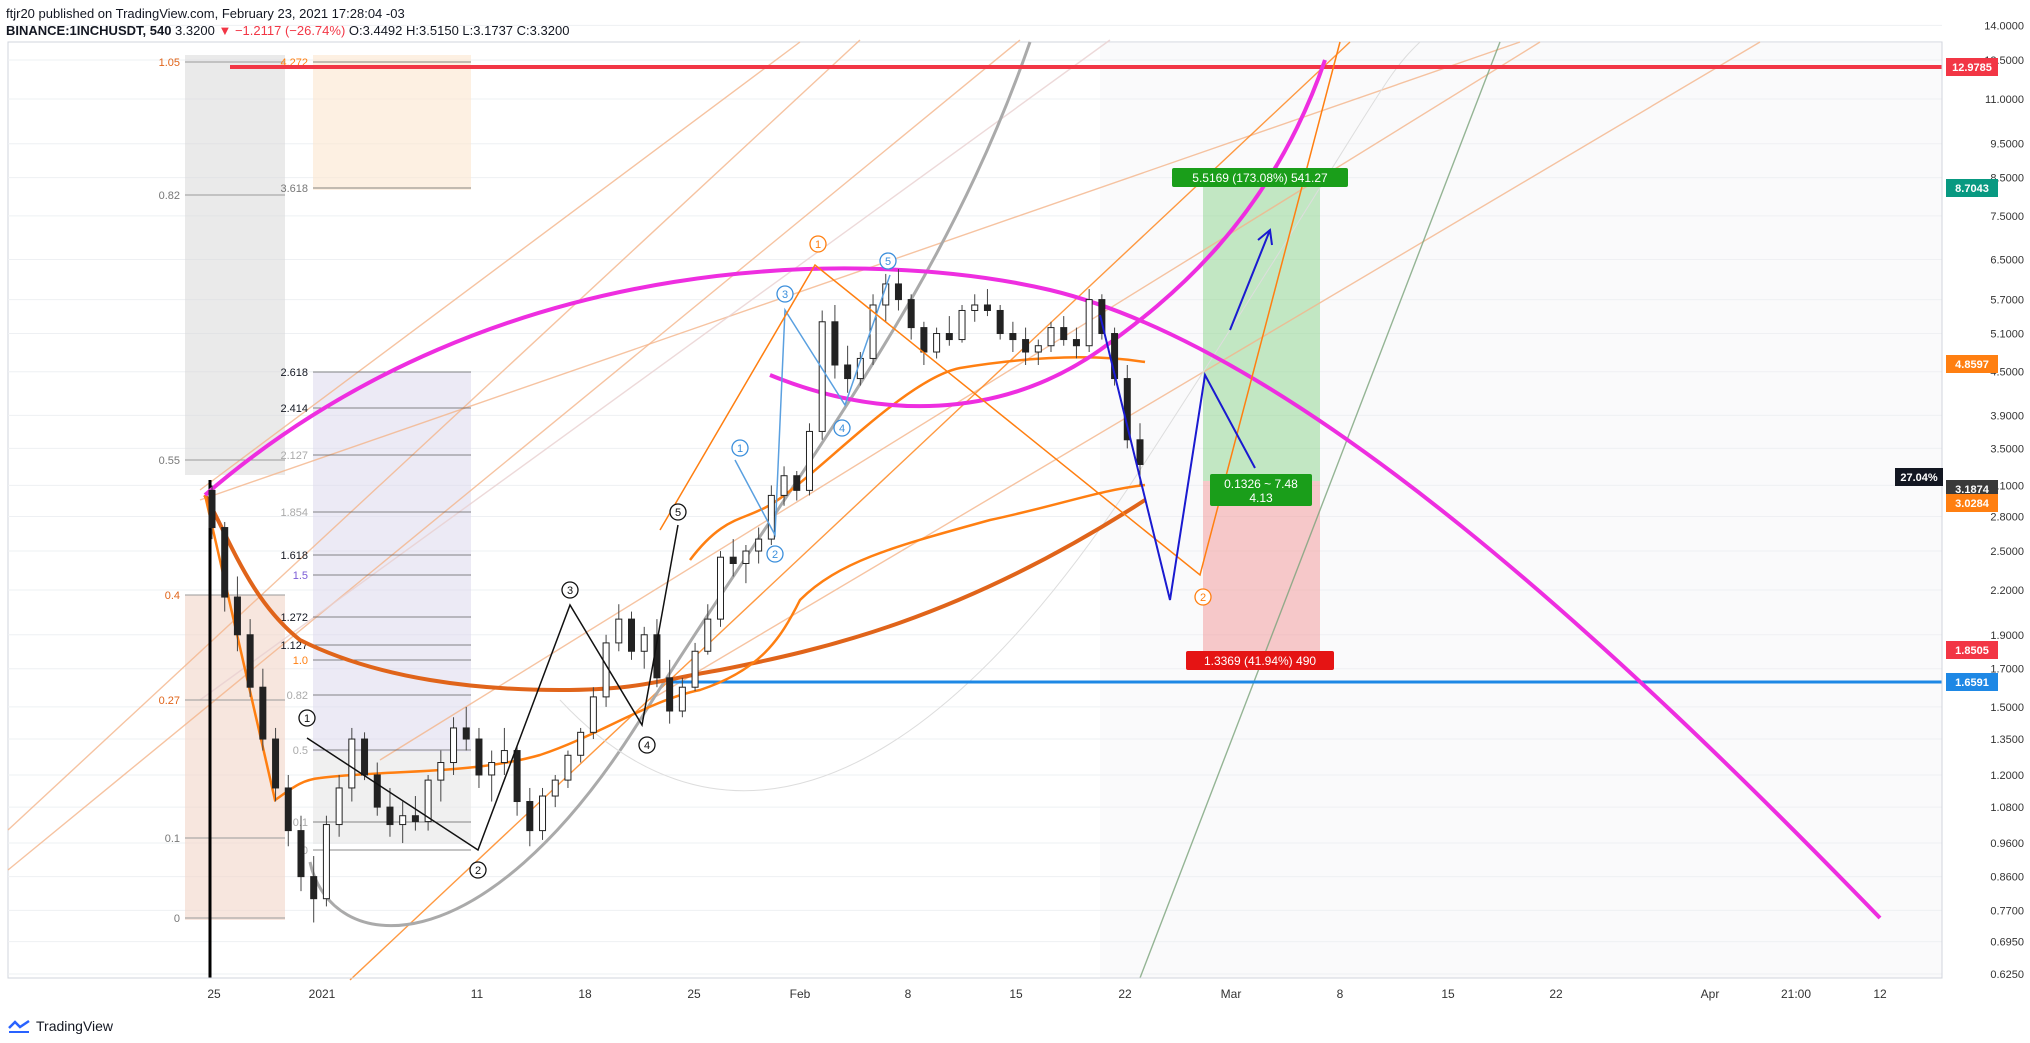 Image resolution: width=2030 pixels, height=1043 pixels. Describe the element at coordinates (1250, 280) in the screenshot. I see `projection-arrow-up` at that location.